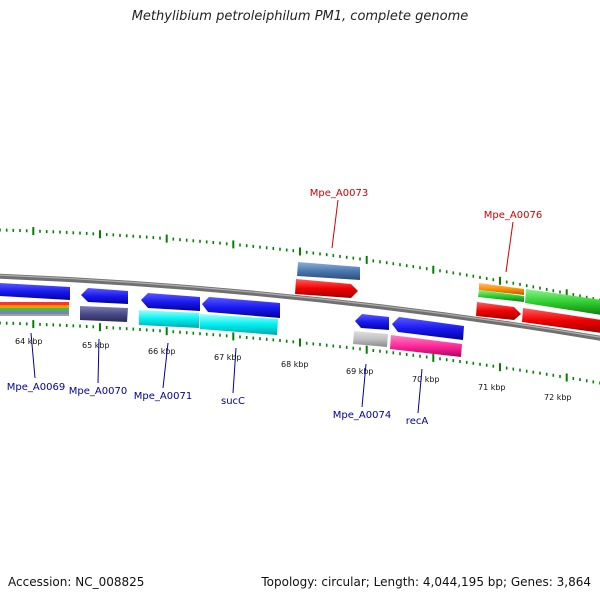 The height and width of the screenshot is (600, 600). I want to click on inner-tick-scale, so click(300, 352).